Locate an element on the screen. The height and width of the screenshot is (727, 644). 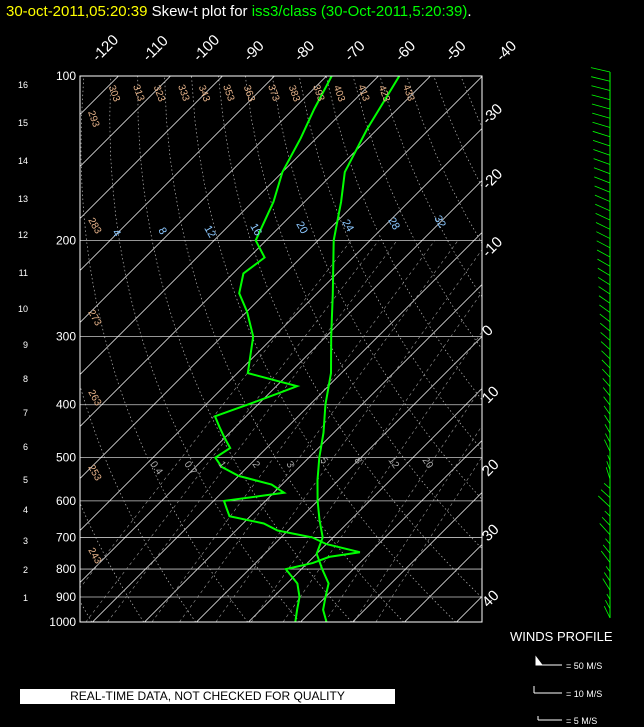
pressure-tick-label: 600 is located at coordinates (66, 501).